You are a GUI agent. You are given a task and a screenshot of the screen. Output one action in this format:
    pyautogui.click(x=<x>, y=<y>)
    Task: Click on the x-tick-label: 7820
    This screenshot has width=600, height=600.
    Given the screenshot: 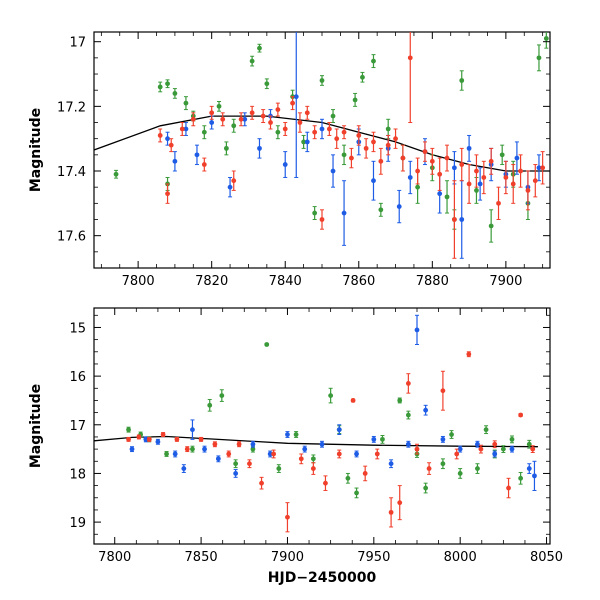 What is the action you would take?
    pyautogui.click(x=211, y=281)
    